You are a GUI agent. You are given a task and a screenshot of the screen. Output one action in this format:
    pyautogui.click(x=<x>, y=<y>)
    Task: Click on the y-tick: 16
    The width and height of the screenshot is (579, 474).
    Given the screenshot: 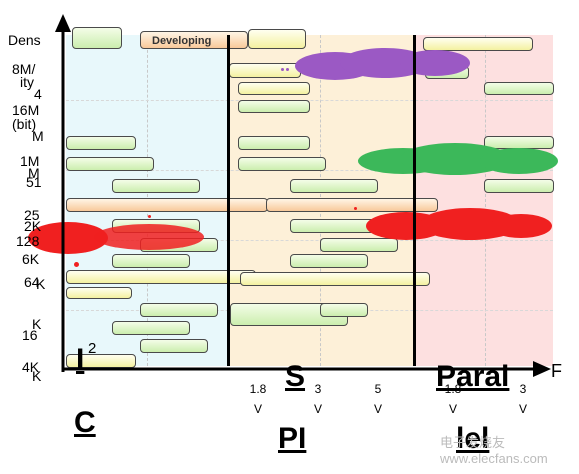 What is the action you would take?
    pyautogui.click(x=30, y=335)
    